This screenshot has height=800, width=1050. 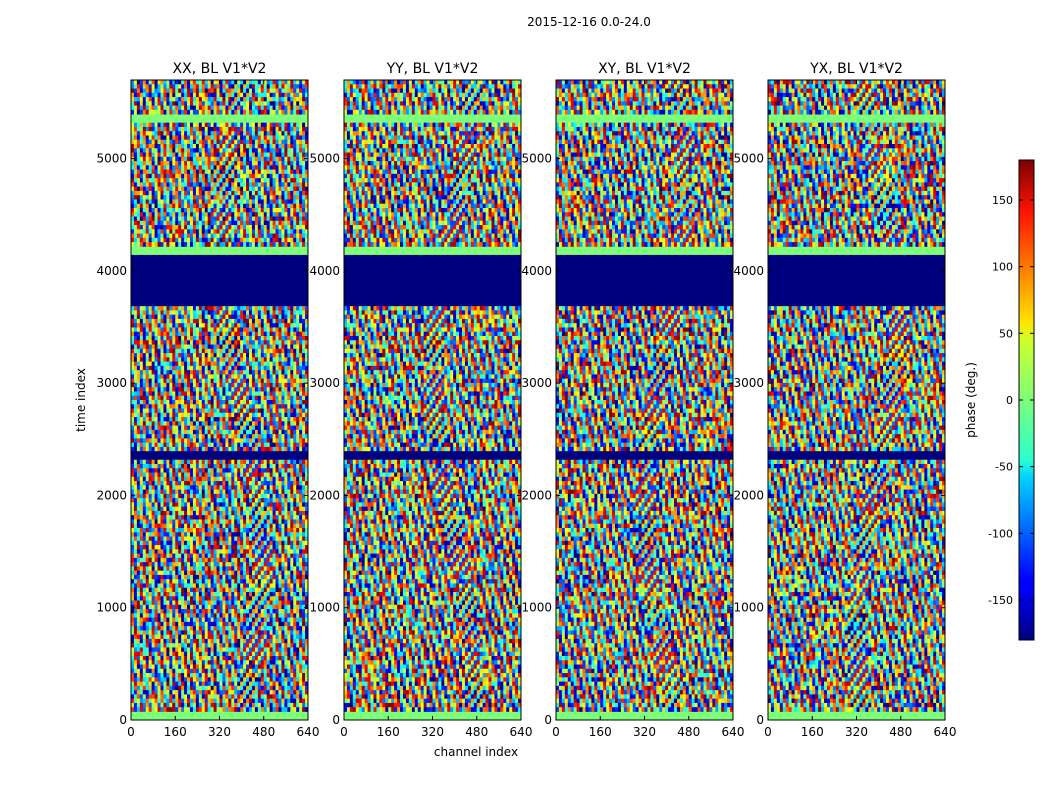 What do you see at coordinates (1000, 533) in the screenshot?
I see `colorbar-tick-label: -100` at bounding box center [1000, 533].